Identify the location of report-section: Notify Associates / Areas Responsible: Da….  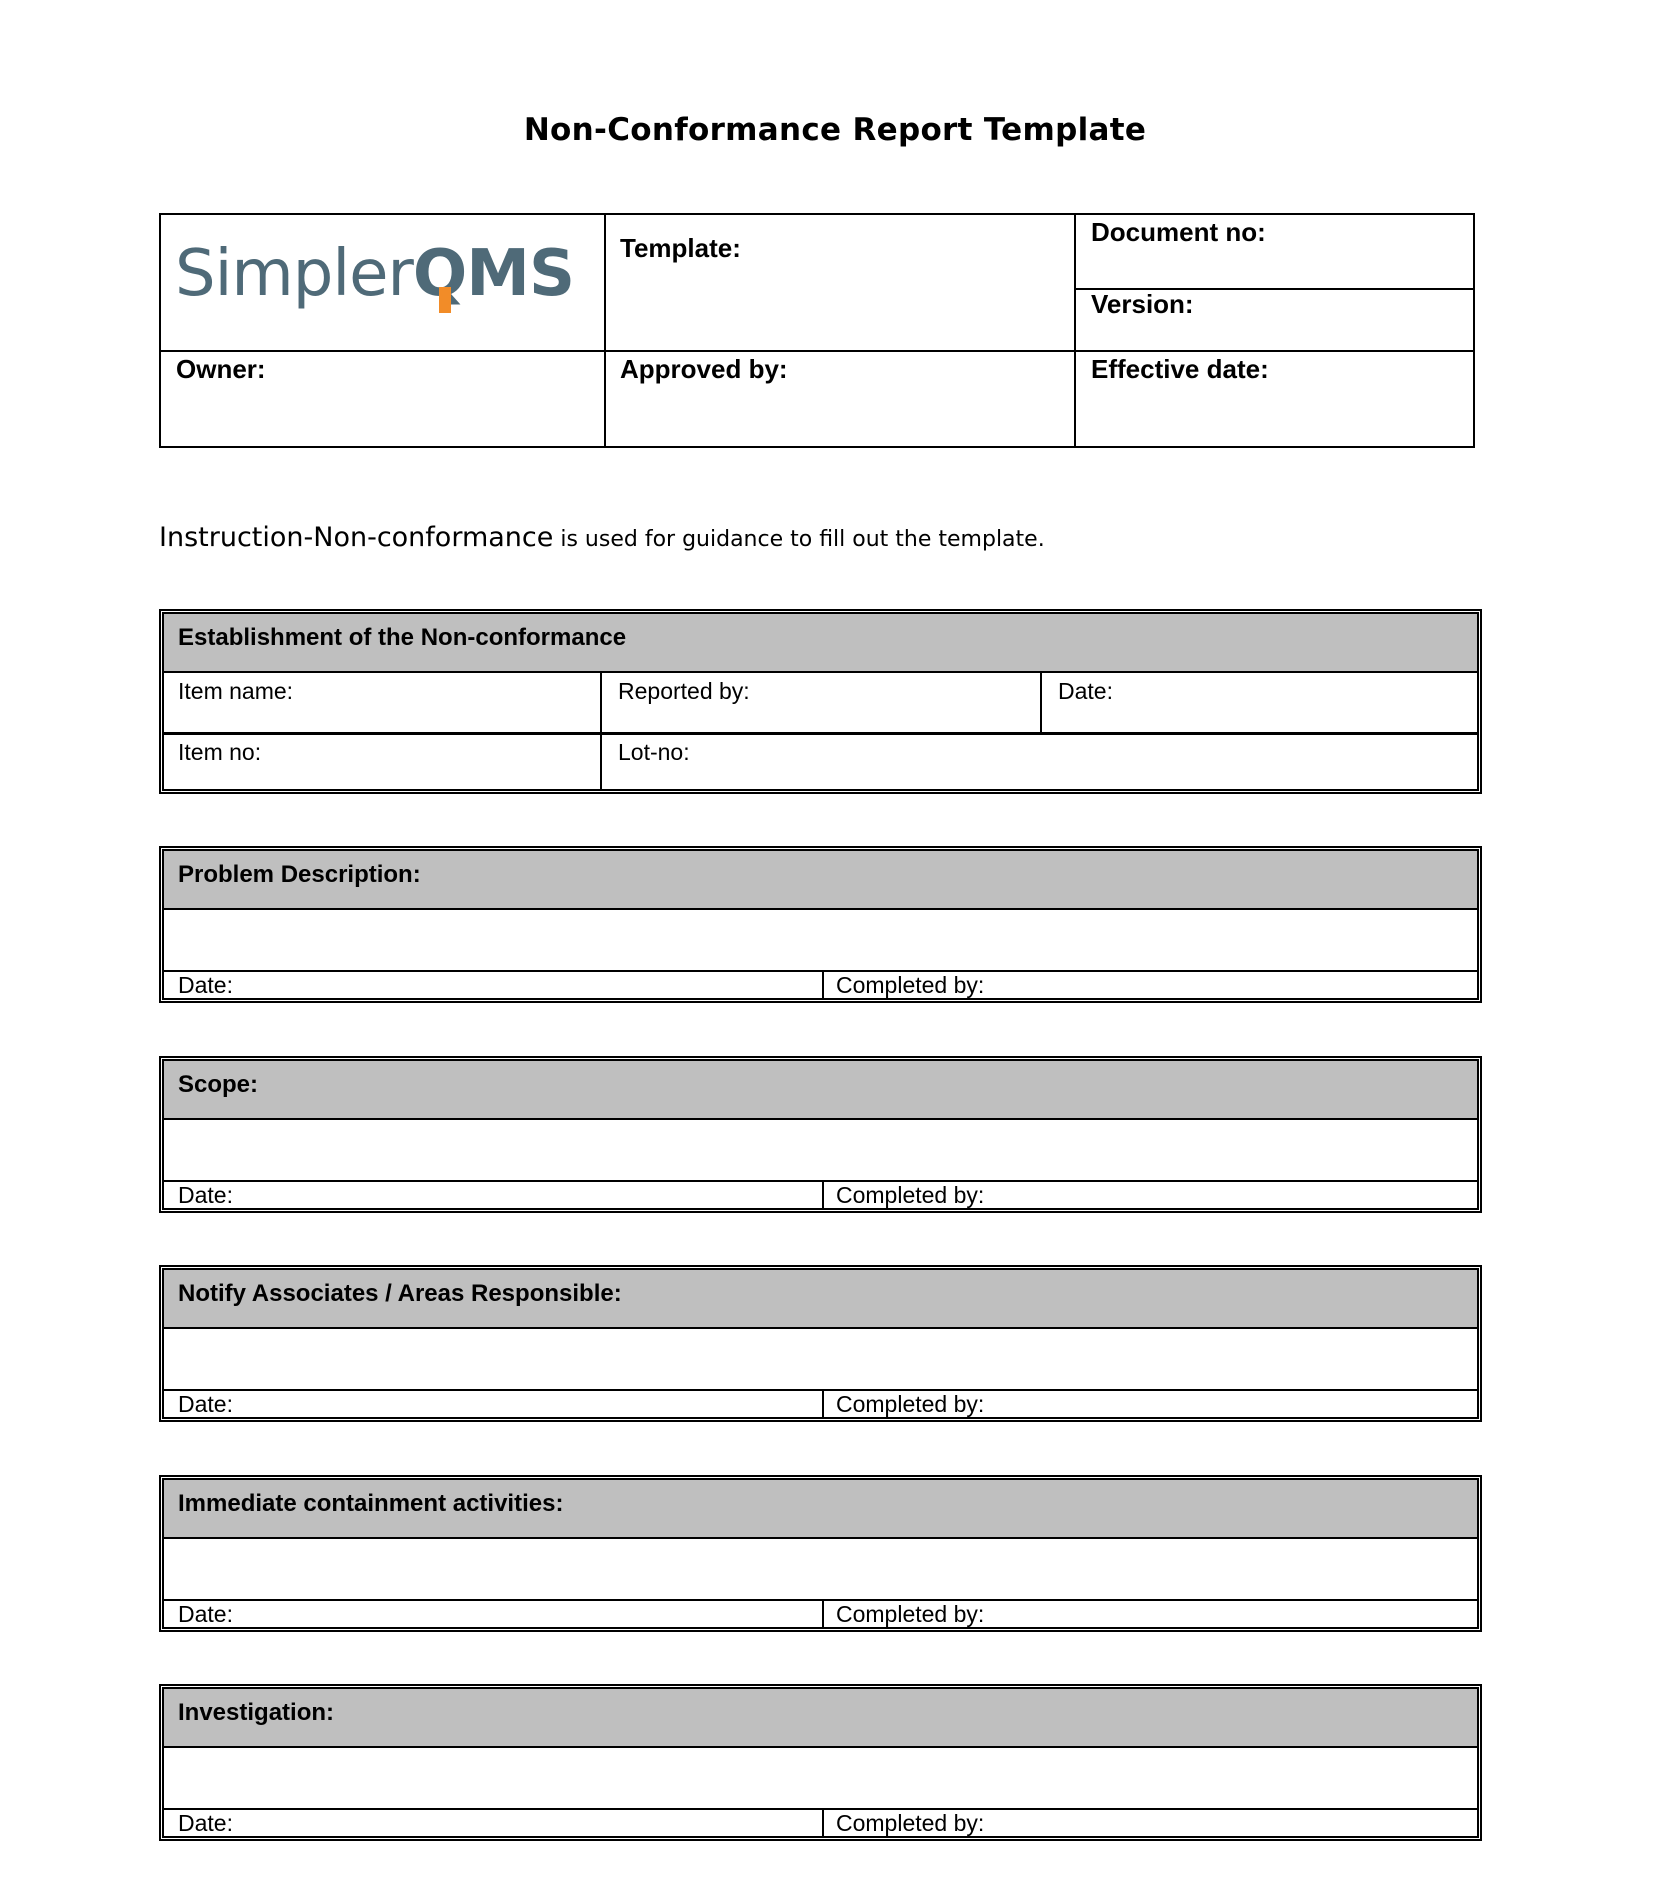
(820, 1343).